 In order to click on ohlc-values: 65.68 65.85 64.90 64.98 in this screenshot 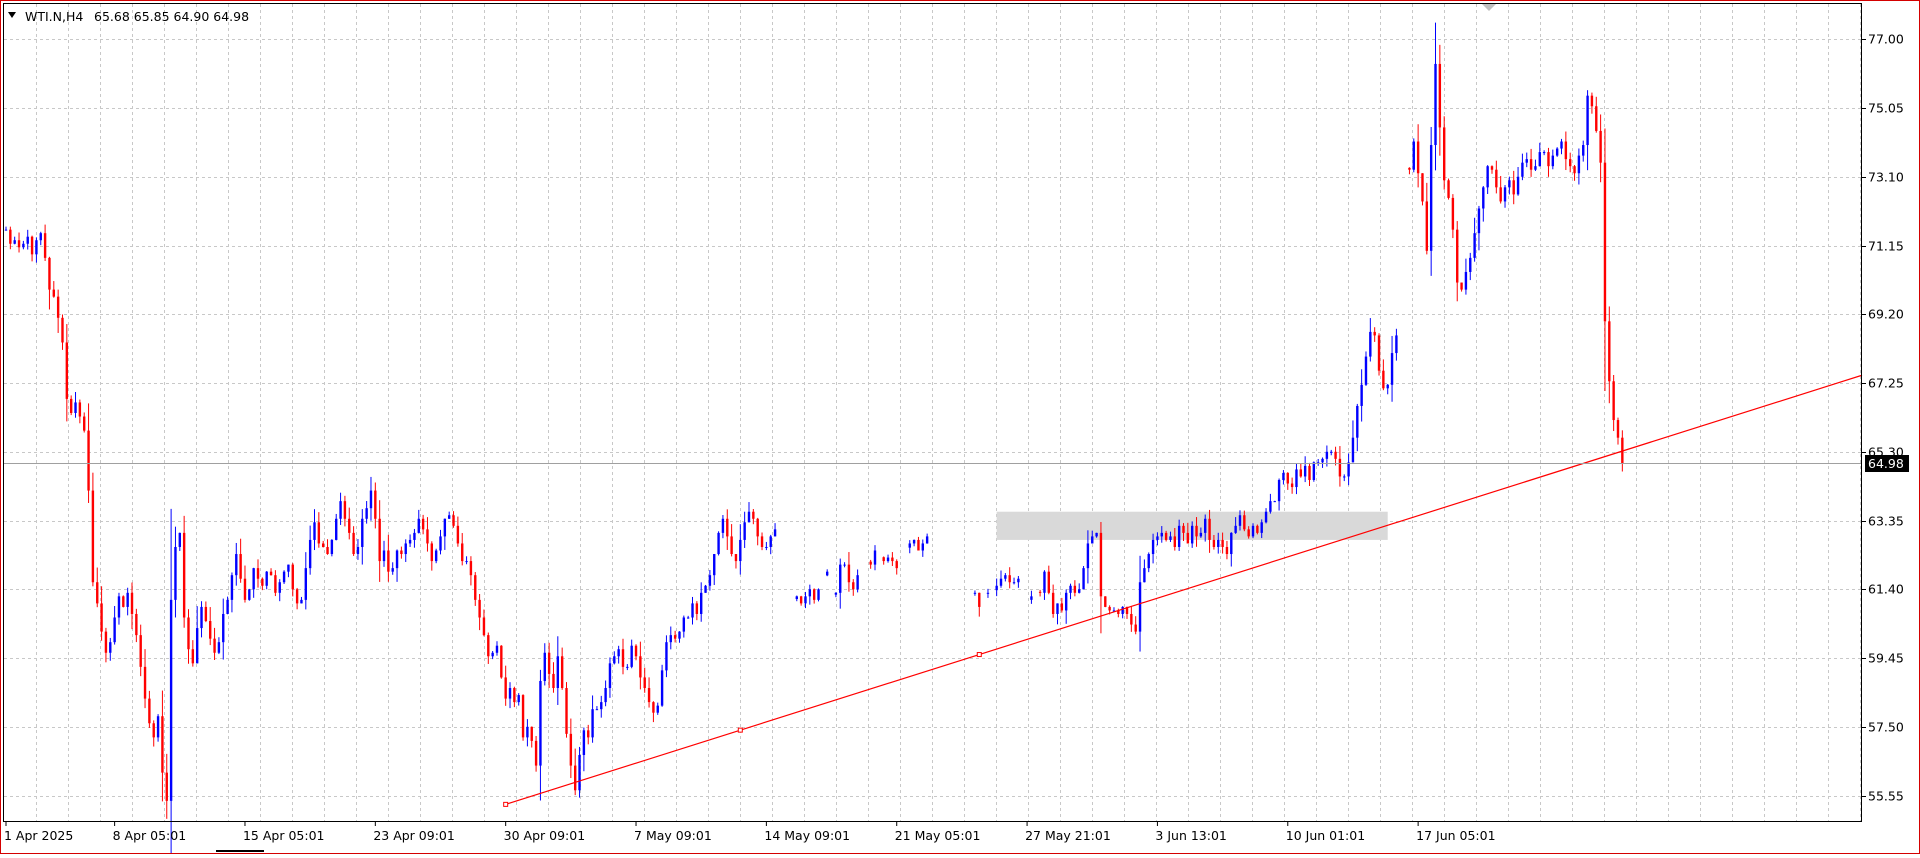, I will do `click(171, 16)`.